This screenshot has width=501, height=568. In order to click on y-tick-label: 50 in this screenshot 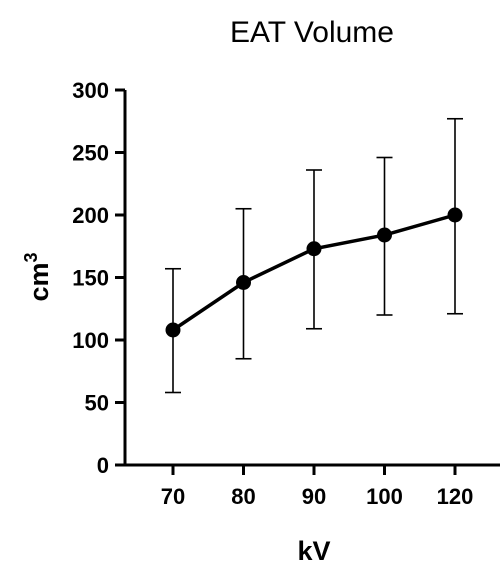, I will do `click(97, 403)`.